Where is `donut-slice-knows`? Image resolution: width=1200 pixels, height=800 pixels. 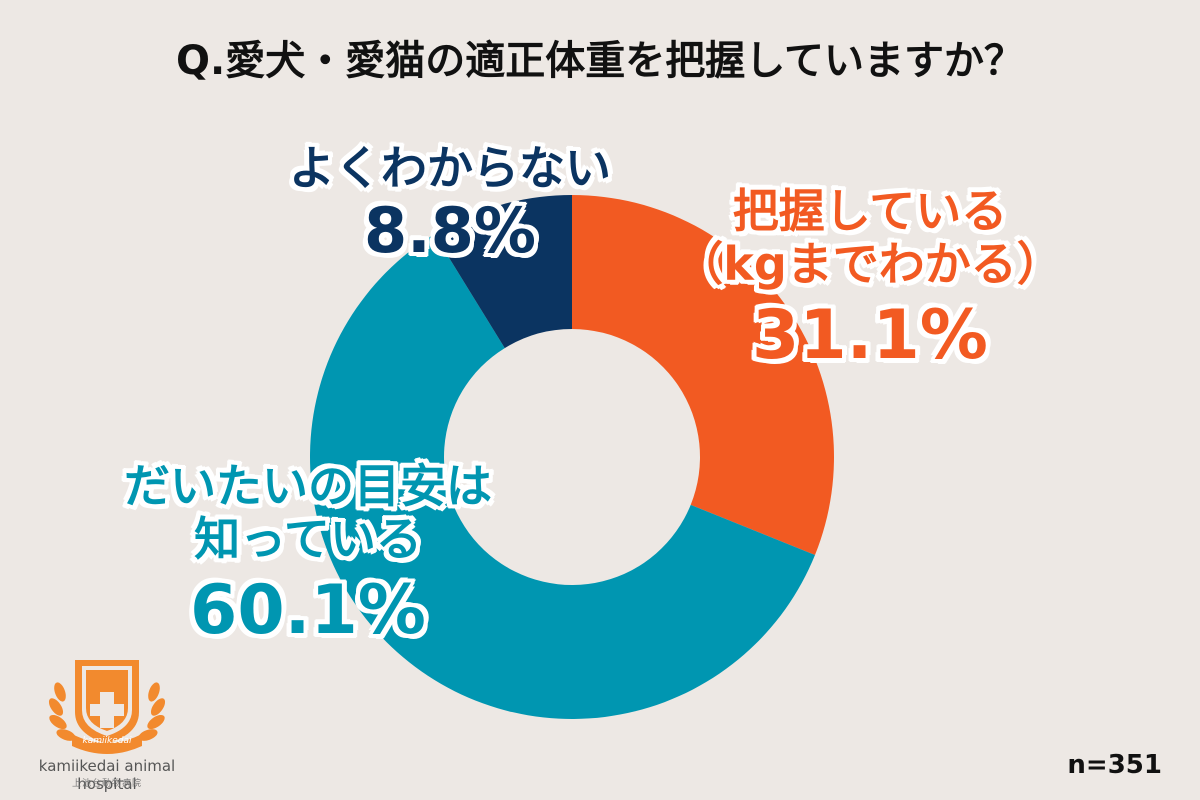
donut-slice-knows is located at coordinates (703, 375).